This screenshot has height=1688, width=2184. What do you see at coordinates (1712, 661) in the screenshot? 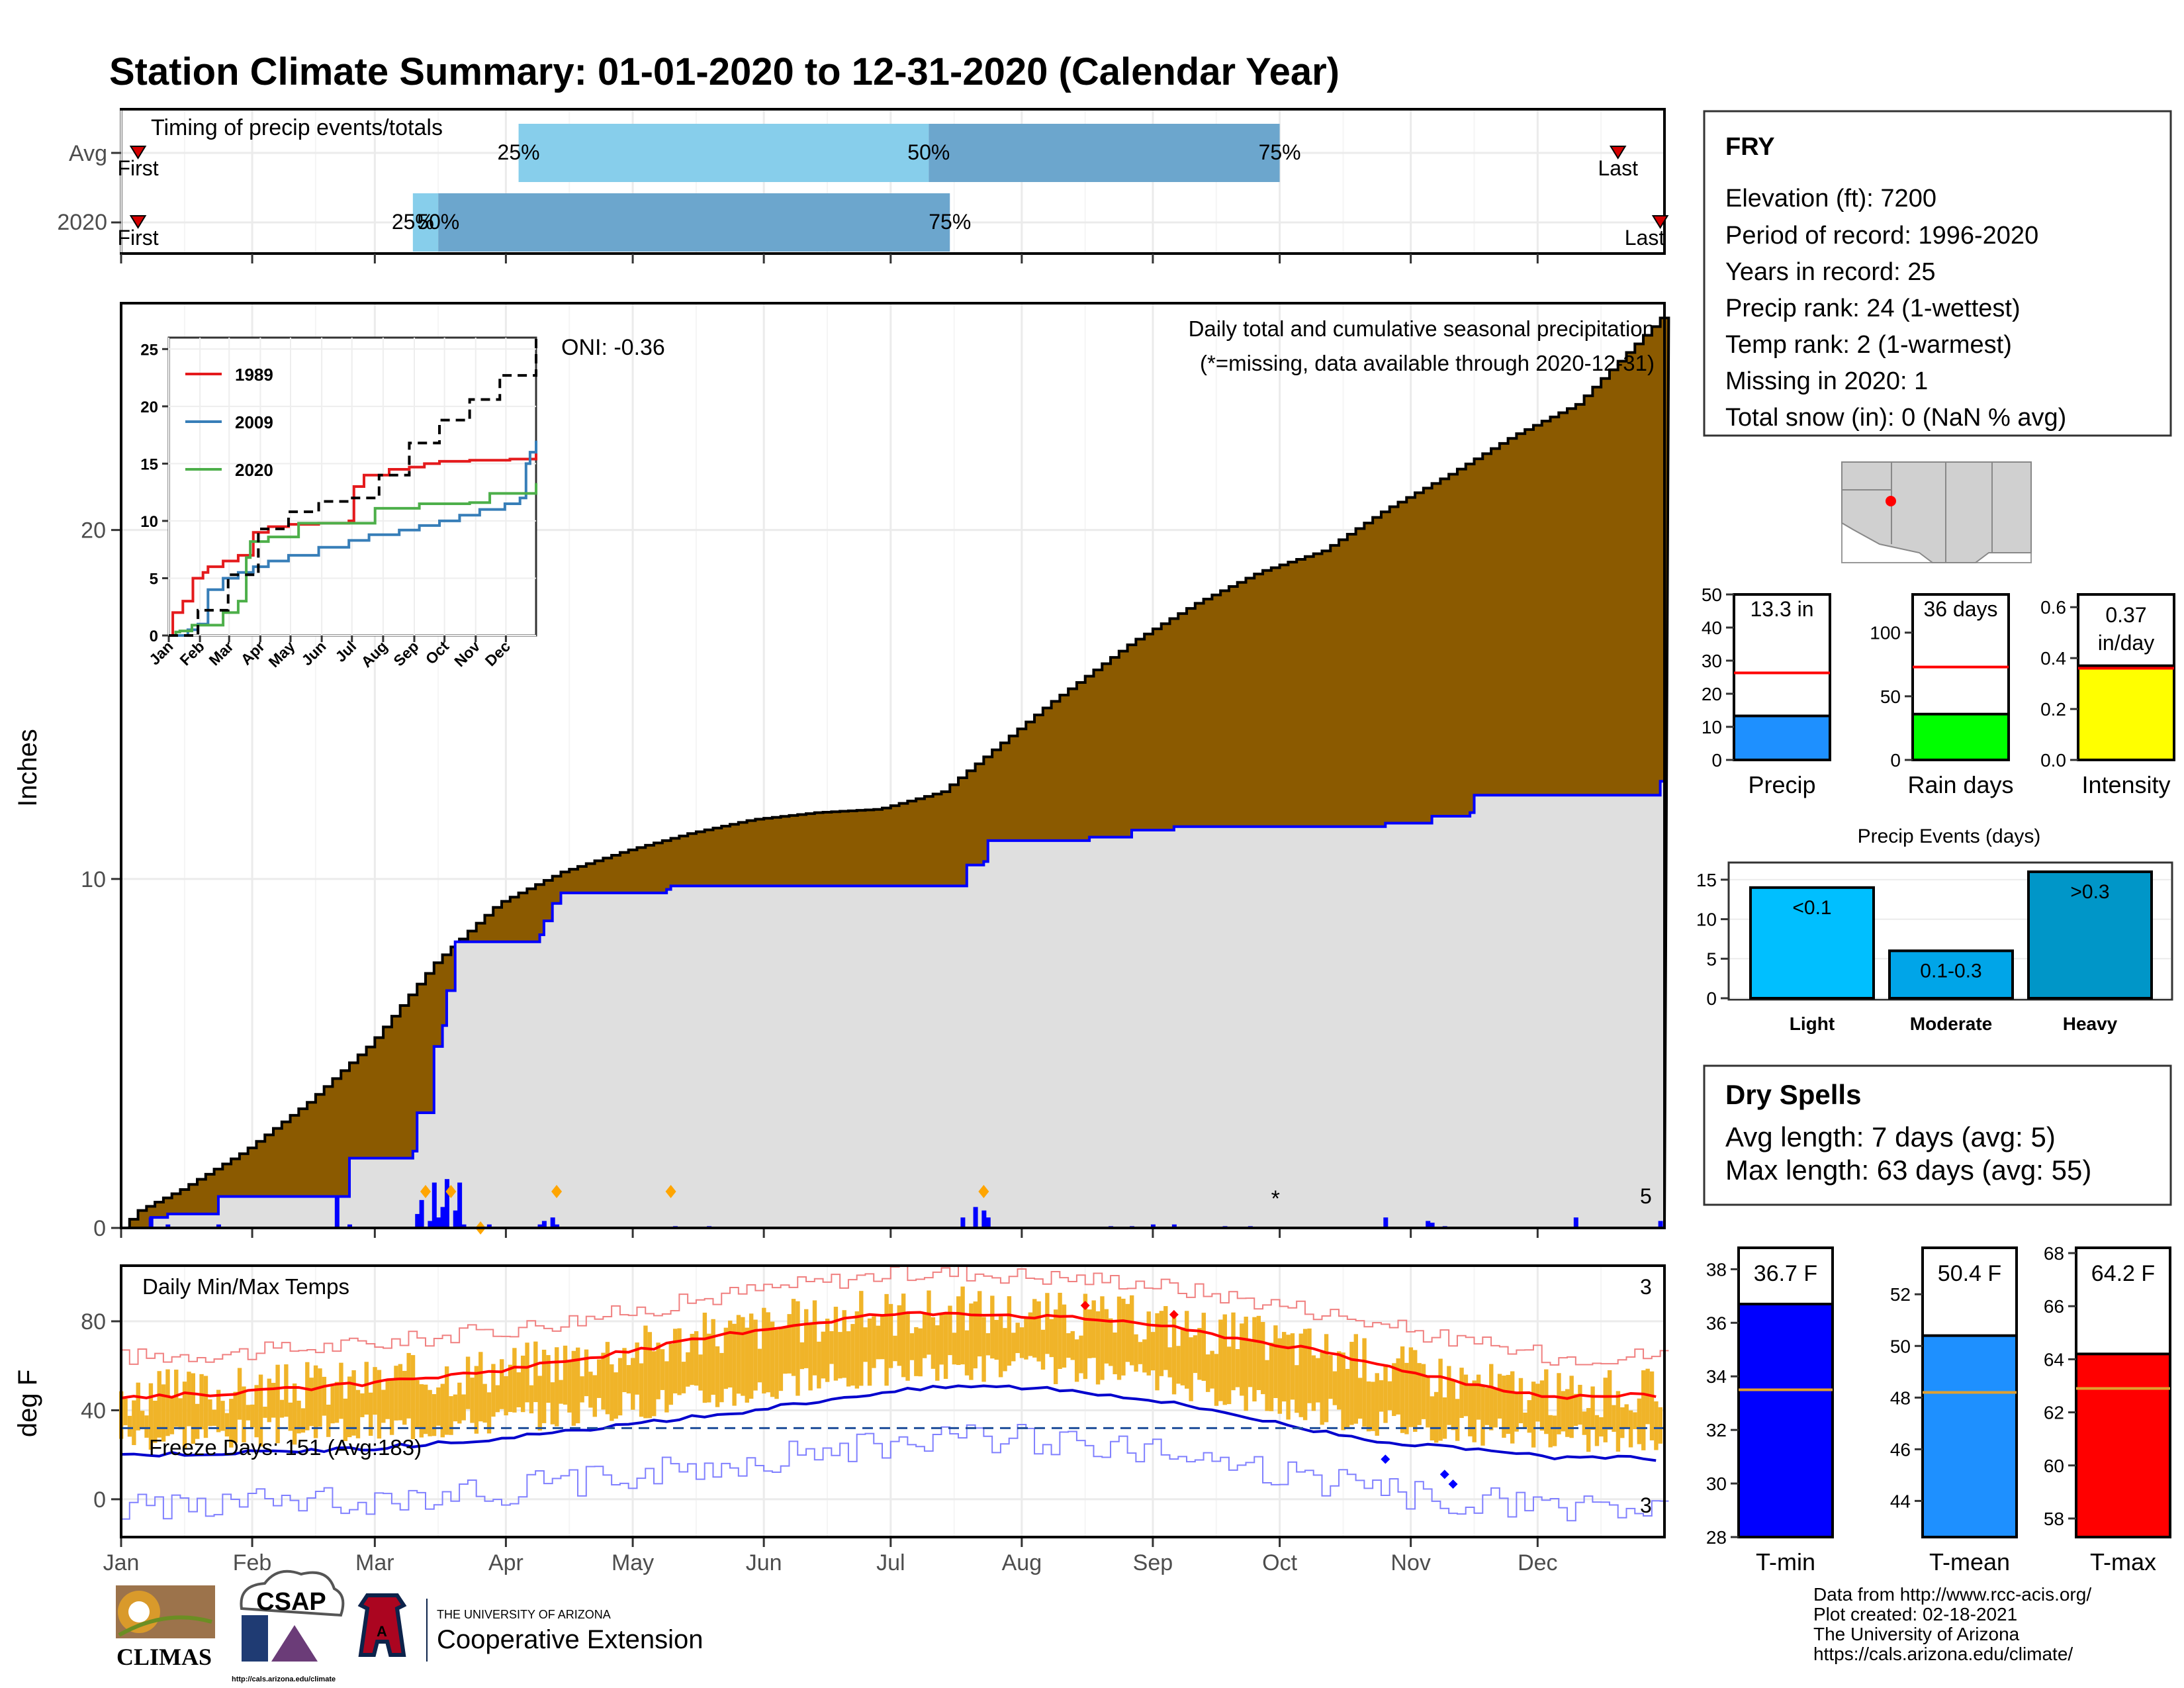
I see `summary-y-tick-label: 30` at bounding box center [1712, 661].